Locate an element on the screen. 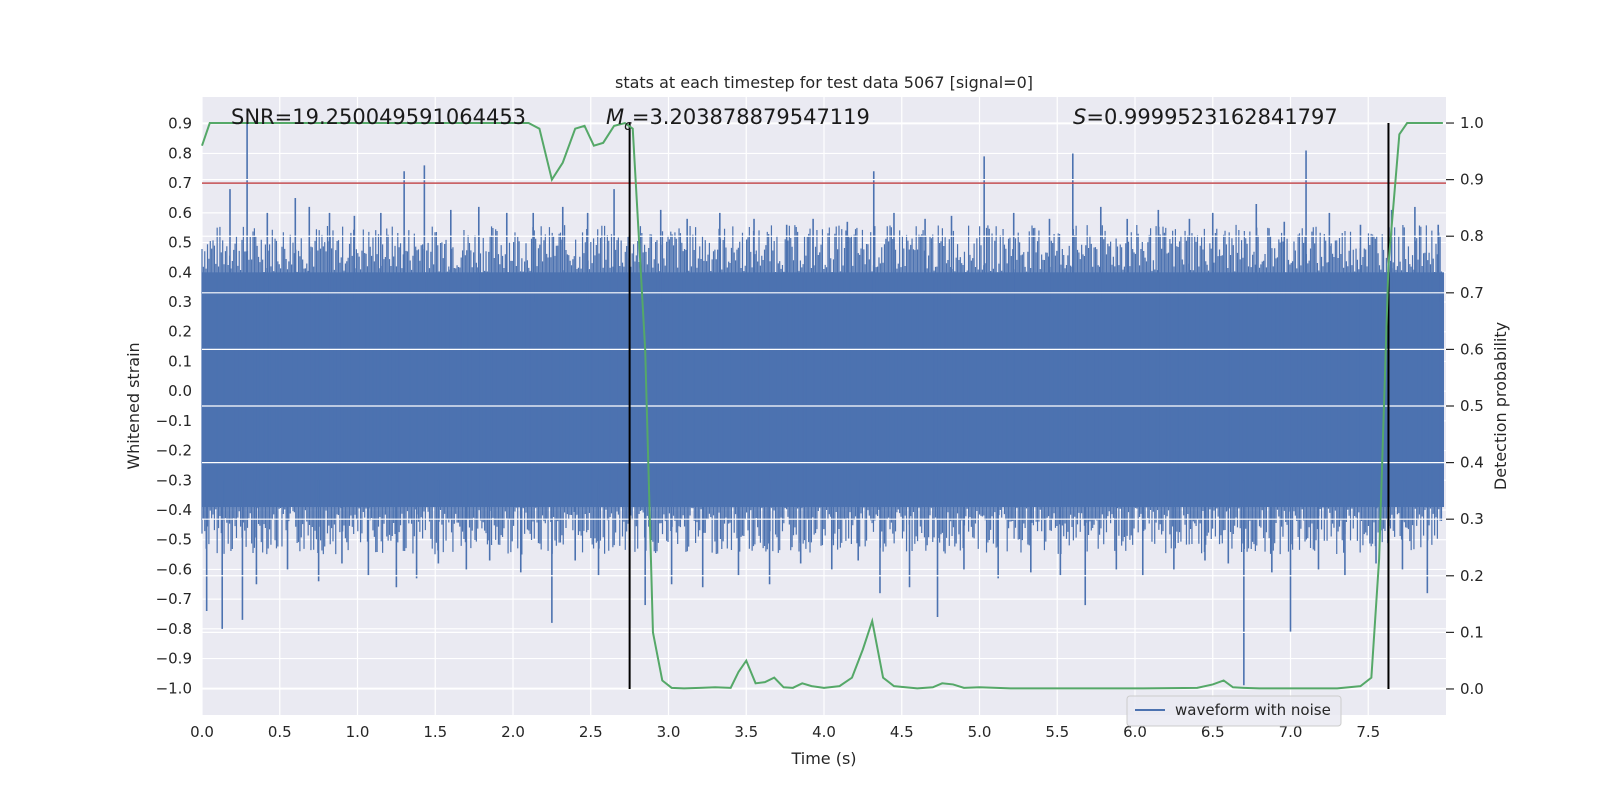 This screenshot has width=1600, height=800. y2-tick-label: 1.0 is located at coordinates (1472, 123).